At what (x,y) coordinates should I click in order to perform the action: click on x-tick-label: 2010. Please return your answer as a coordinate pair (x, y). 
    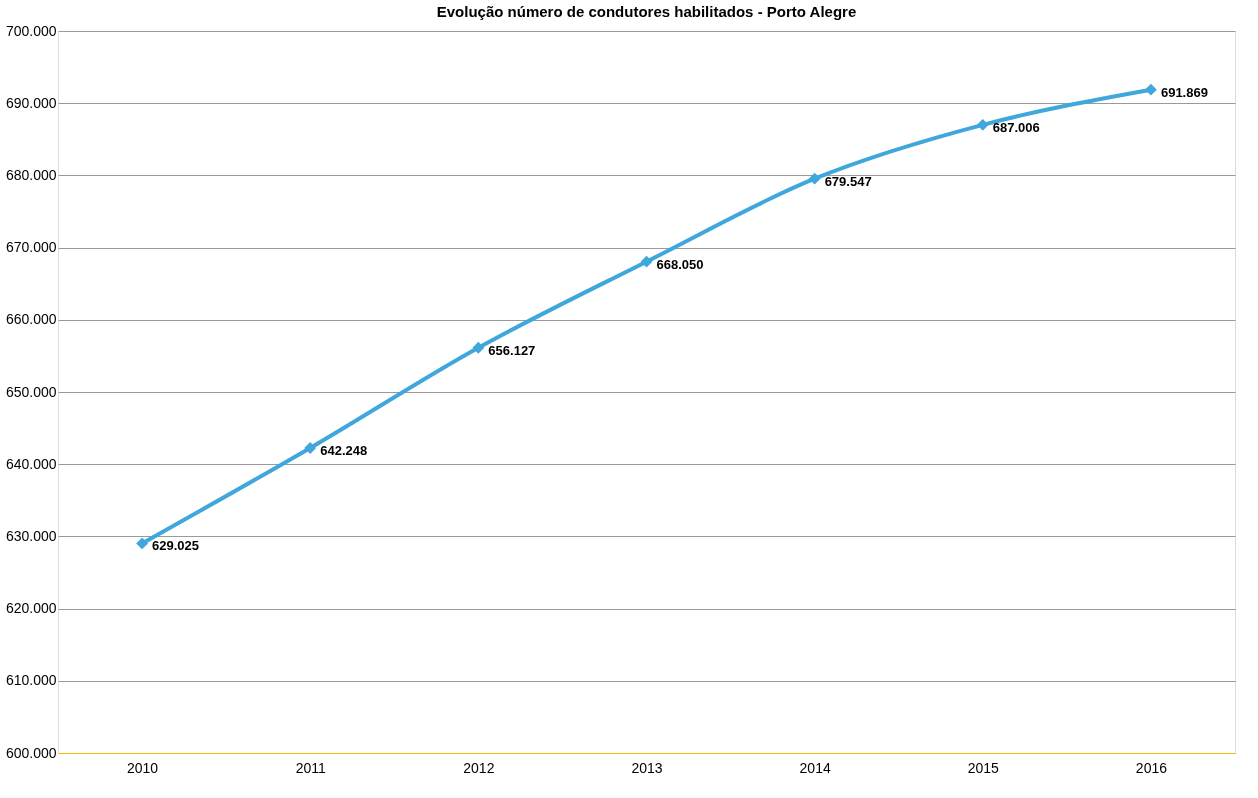
    Looking at the image, I should click on (142, 767).